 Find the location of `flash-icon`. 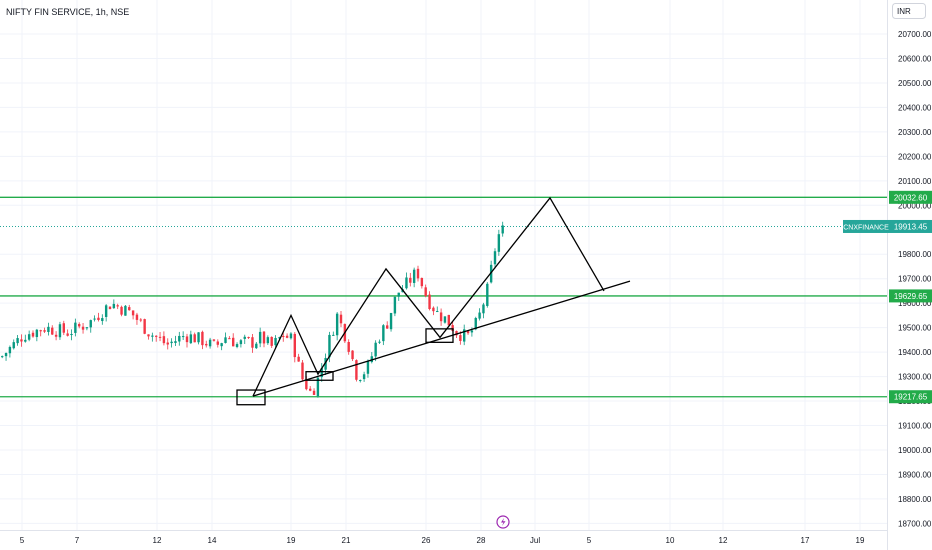

flash-icon is located at coordinates (503, 522).